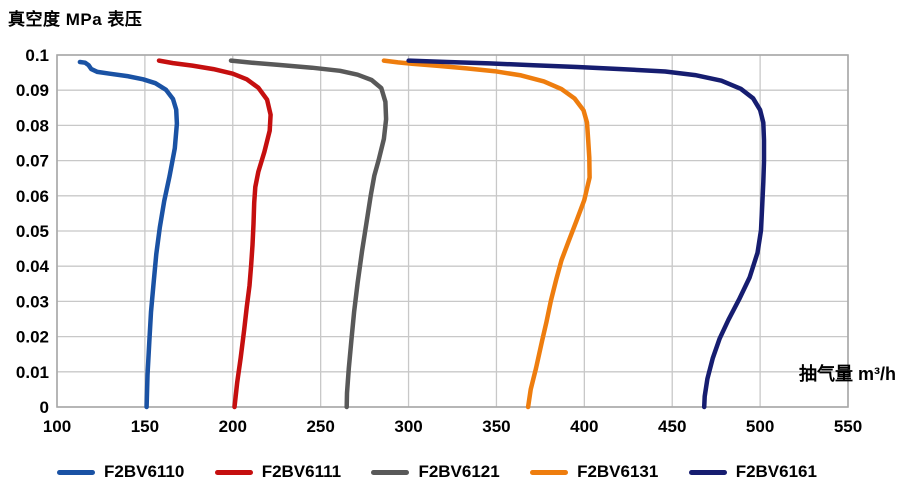 This screenshot has height=493, width=900. I want to click on x-tick-label: 350, so click(496, 426).